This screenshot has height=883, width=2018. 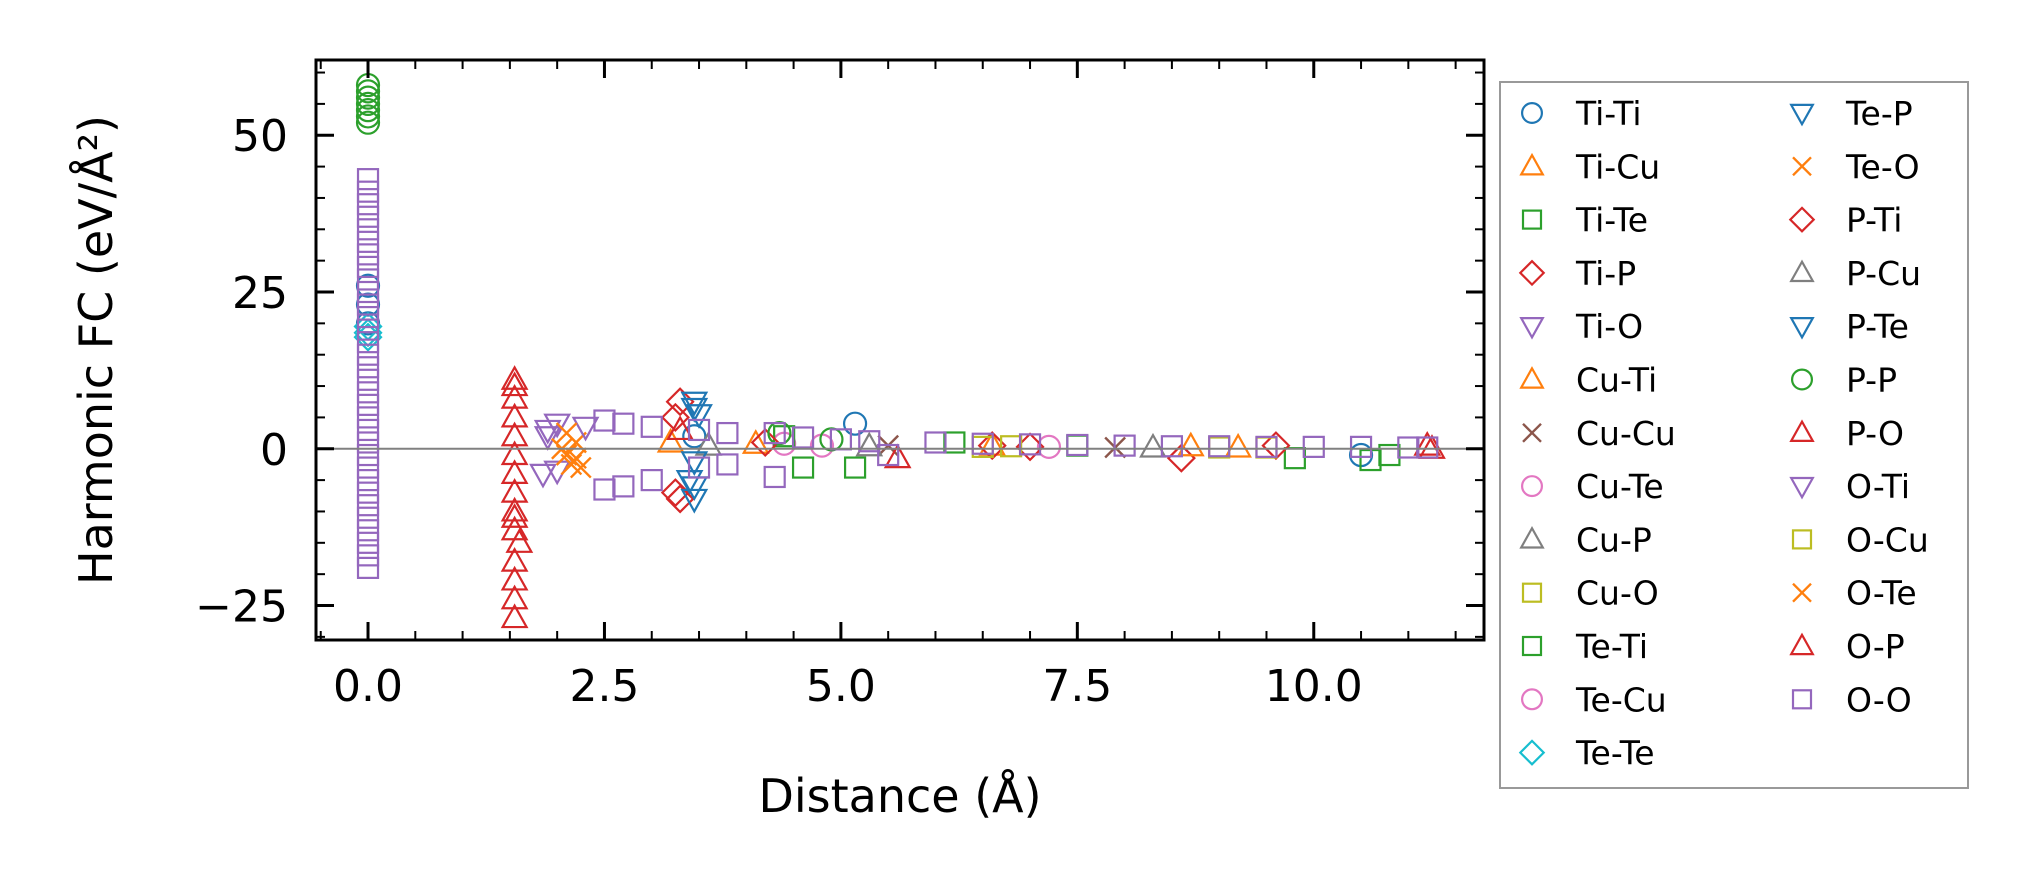 I want to click on x-tick-label: 7.5, so click(x=1077, y=686).